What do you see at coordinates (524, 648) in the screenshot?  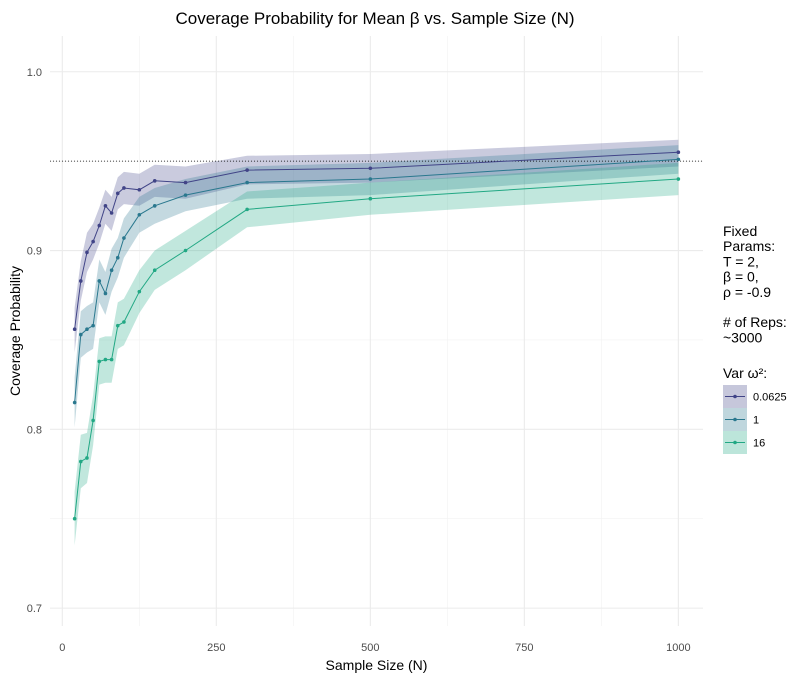 I see `x-tick-label: 750` at bounding box center [524, 648].